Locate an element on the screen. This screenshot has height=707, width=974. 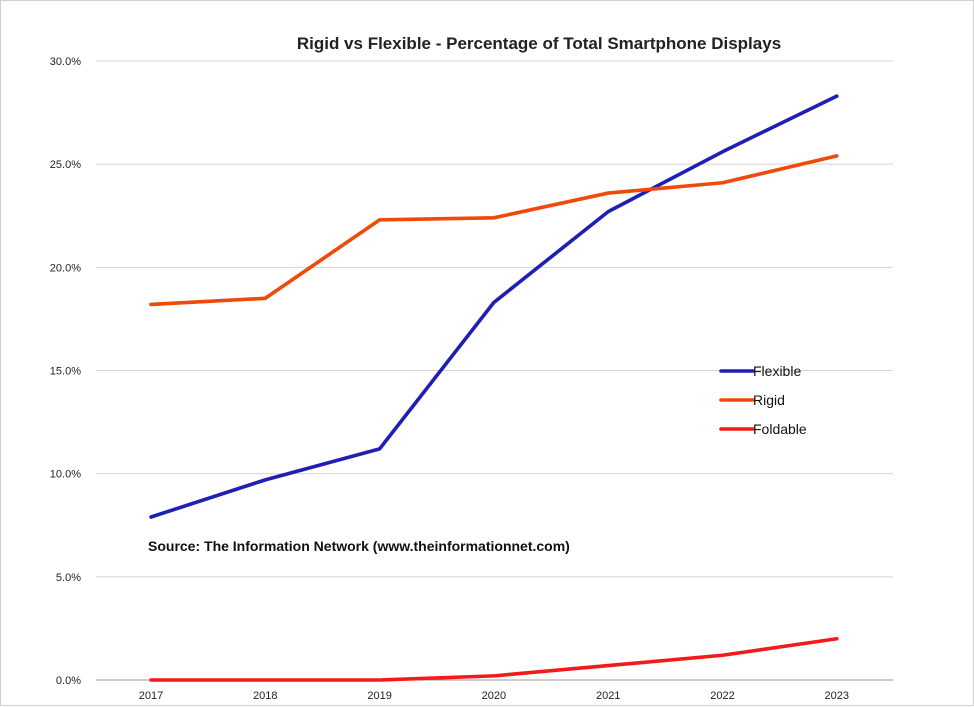
x-tick-label: 2018 is located at coordinates (265, 696).